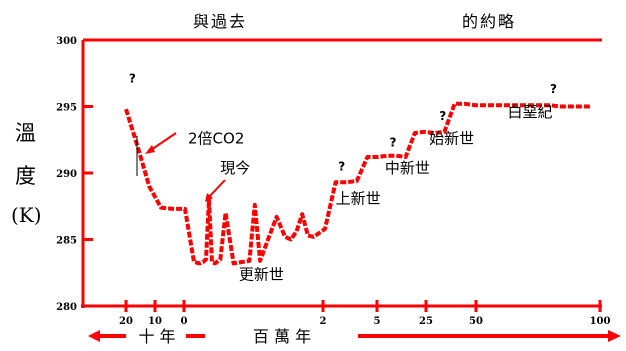 This screenshot has width=626, height=351. Describe the element at coordinates (407, 168) in the screenshot. I see `annotation-label: 中新世` at that location.